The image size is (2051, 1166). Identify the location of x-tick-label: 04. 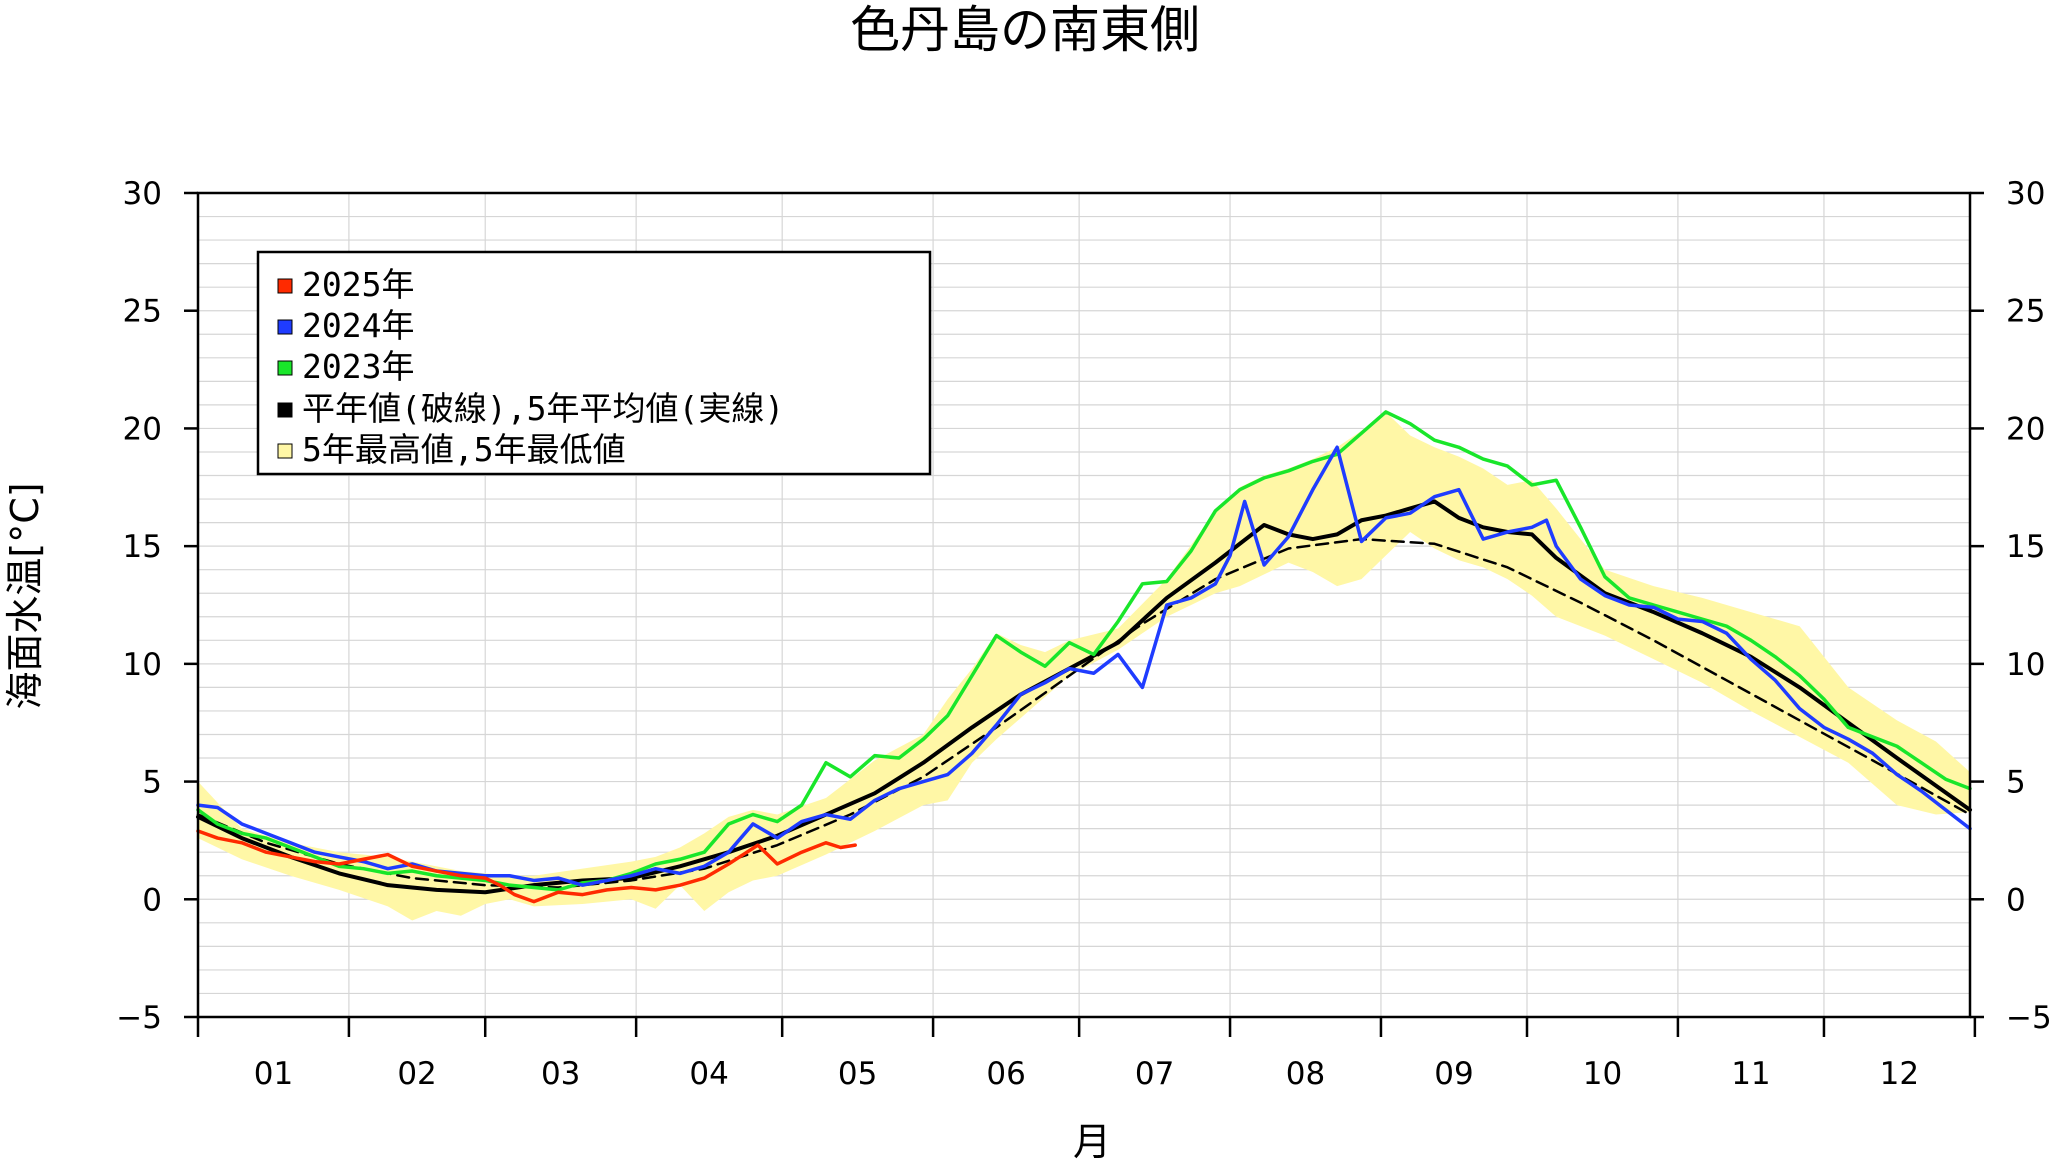
(708, 1074).